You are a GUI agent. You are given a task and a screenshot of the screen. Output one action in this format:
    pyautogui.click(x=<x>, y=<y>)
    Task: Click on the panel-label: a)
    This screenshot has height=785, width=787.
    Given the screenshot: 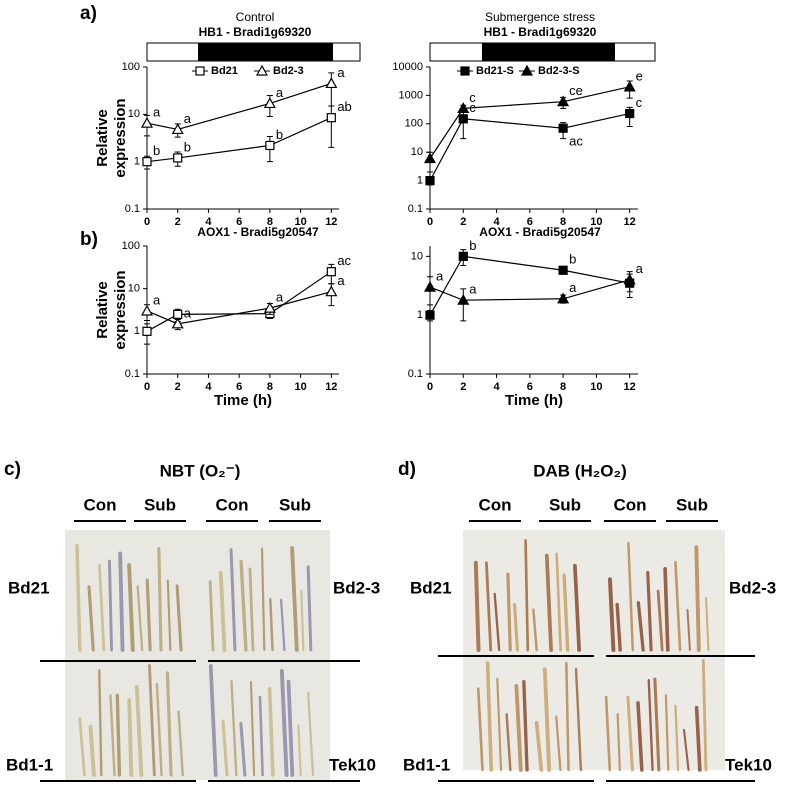 What is the action you would take?
    pyautogui.click(x=88, y=13)
    